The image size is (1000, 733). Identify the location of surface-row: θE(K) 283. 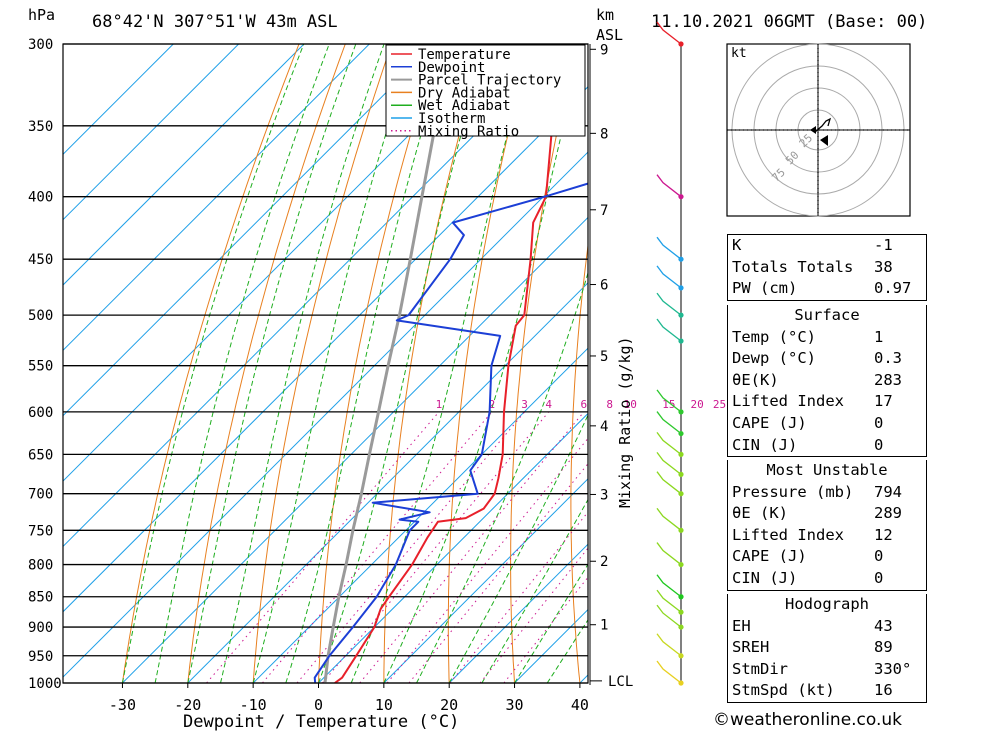
(827, 381).